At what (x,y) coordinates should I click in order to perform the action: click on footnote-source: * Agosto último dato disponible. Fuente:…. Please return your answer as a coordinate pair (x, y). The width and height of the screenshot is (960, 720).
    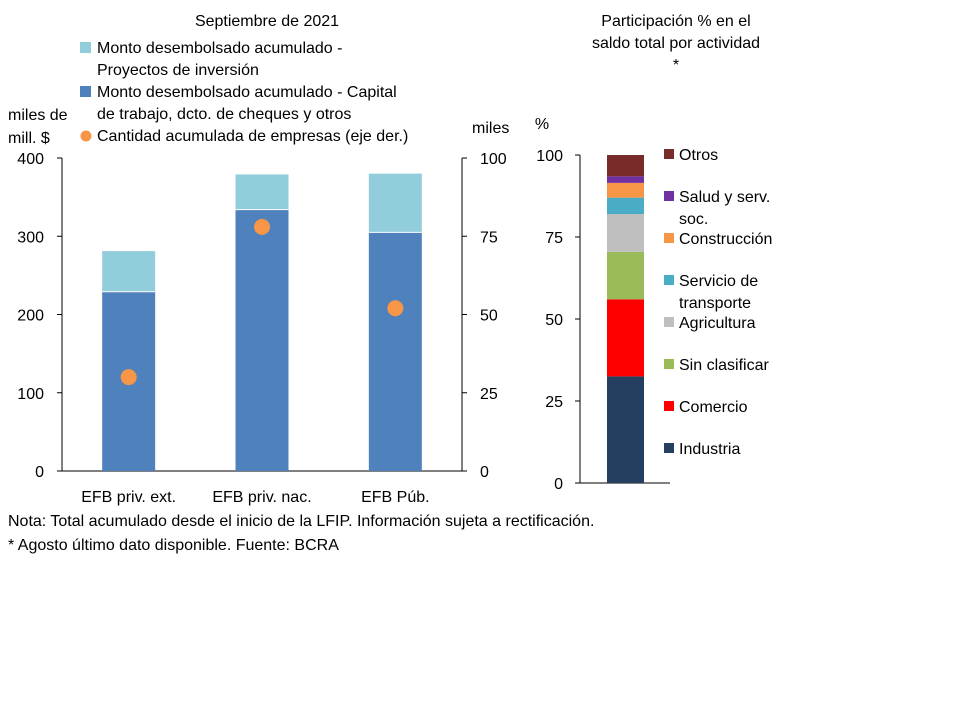
    Looking at the image, I should click on (173, 545).